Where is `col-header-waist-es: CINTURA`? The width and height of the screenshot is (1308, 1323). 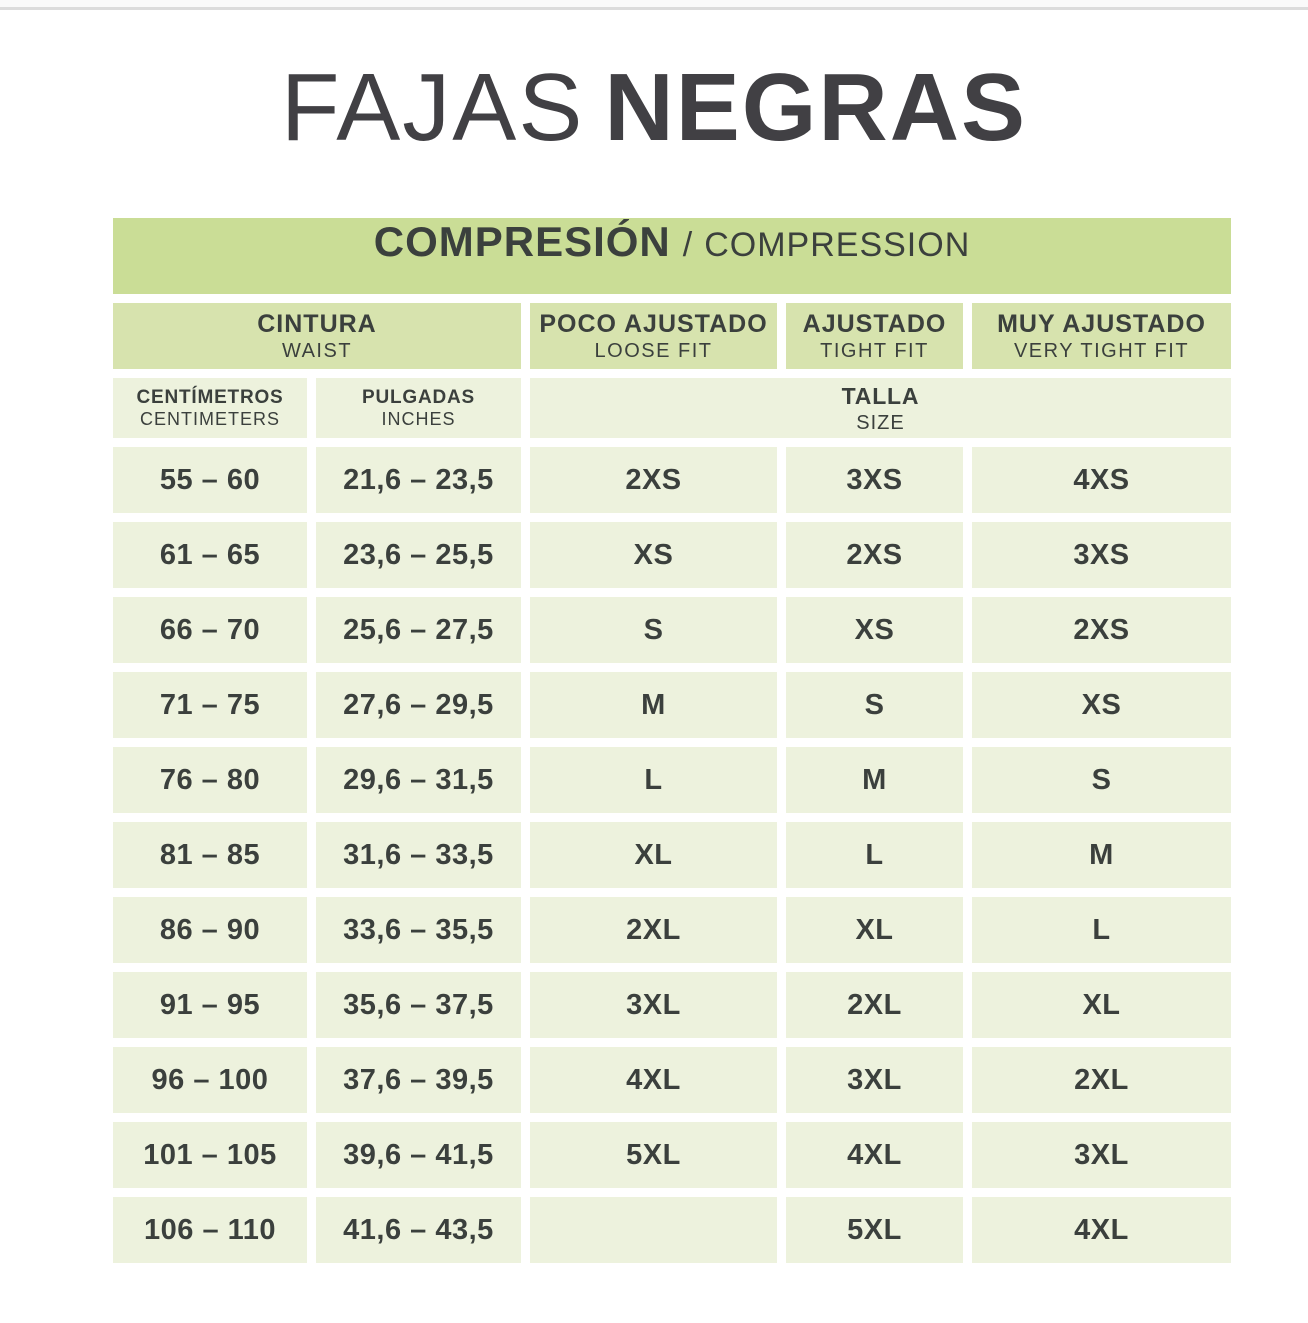 col-header-waist-es: CINTURA is located at coordinates (317, 323).